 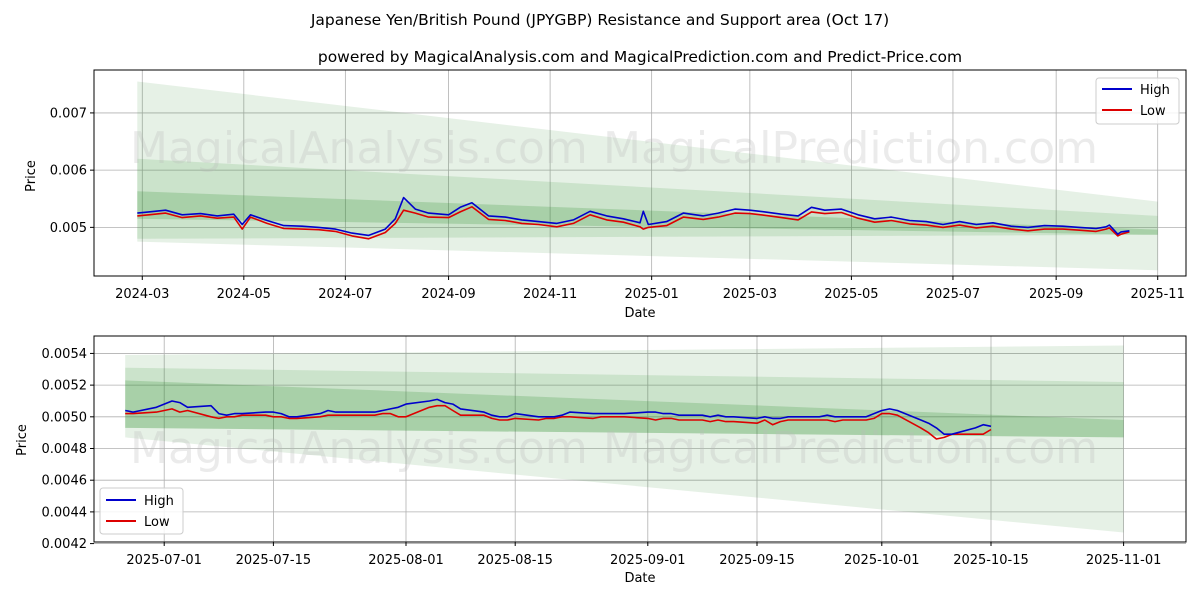 What do you see at coordinates (65, 449) in the screenshot?
I see `bottom-y-tick-label: 0.0048` at bounding box center [65, 449].